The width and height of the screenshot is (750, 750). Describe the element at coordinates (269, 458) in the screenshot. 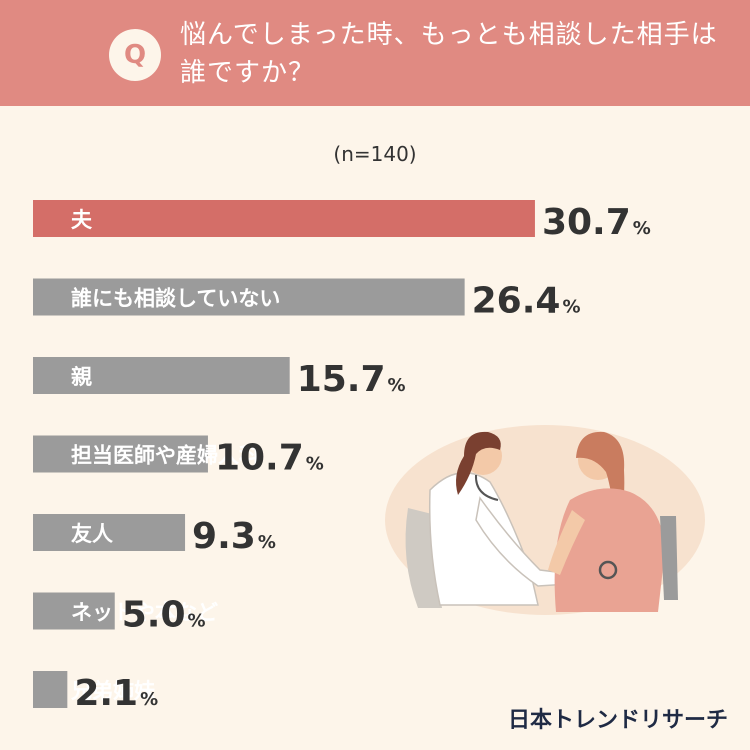

I see `value-label: 10.7%` at that location.